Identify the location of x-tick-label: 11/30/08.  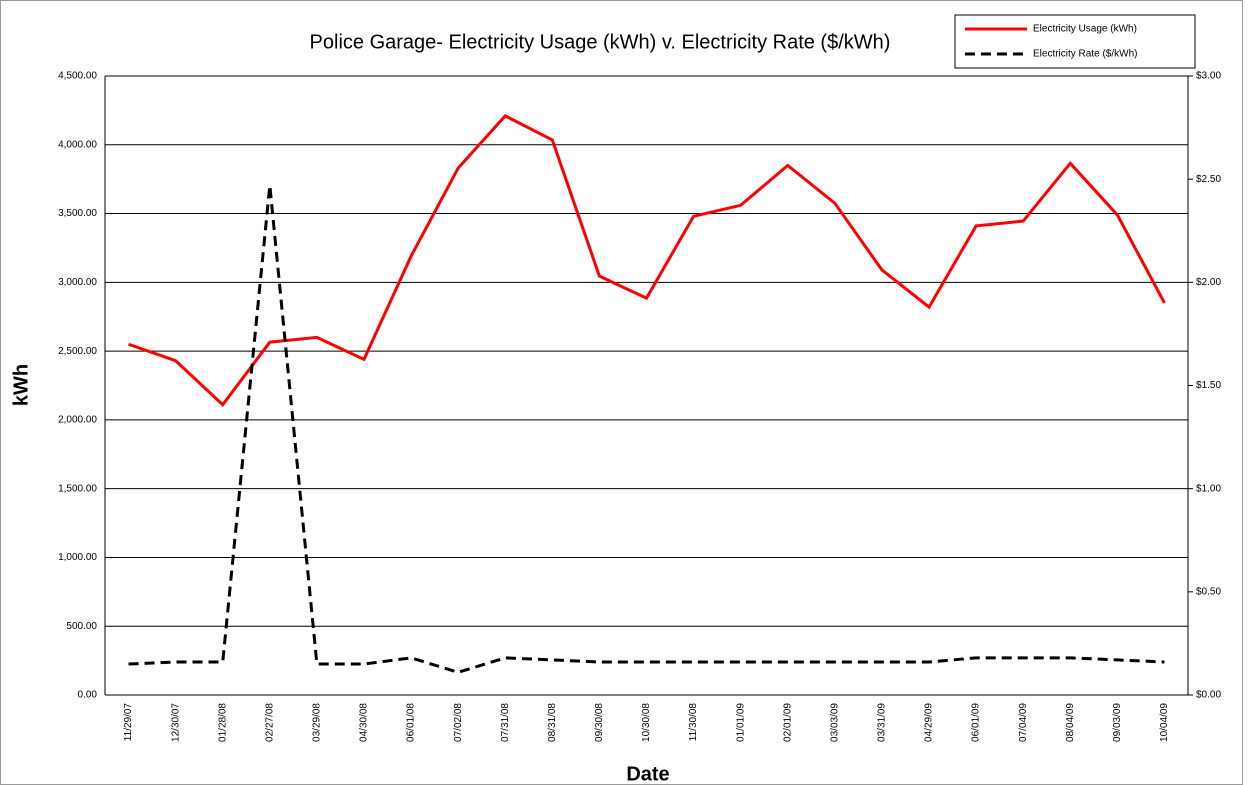
(693, 722).